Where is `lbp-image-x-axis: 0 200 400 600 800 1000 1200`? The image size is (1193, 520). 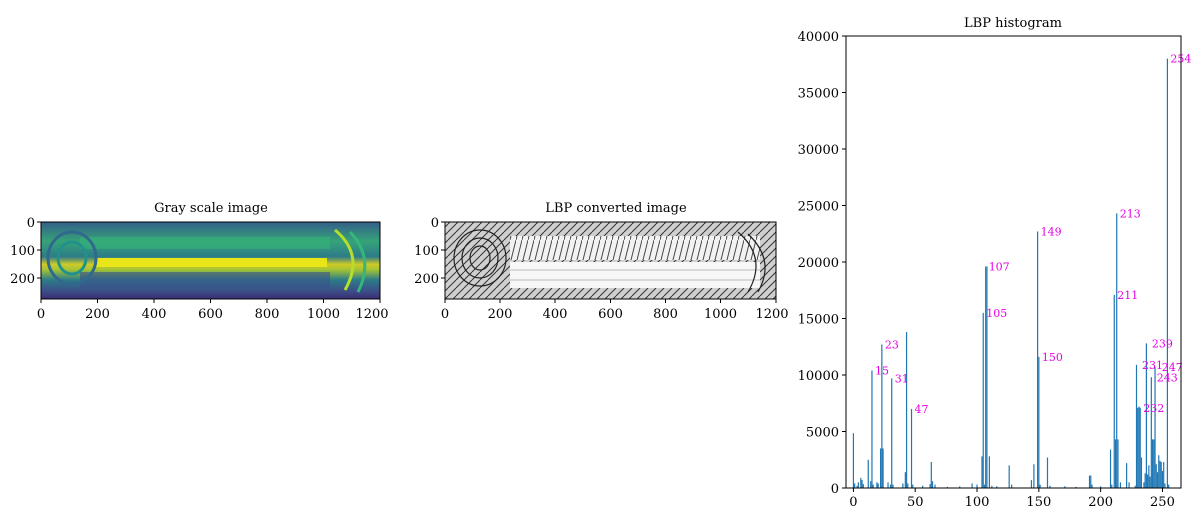 lbp-image-x-axis: 0 200 400 600 800 1000 1200 is located at coordinates (615, 310).